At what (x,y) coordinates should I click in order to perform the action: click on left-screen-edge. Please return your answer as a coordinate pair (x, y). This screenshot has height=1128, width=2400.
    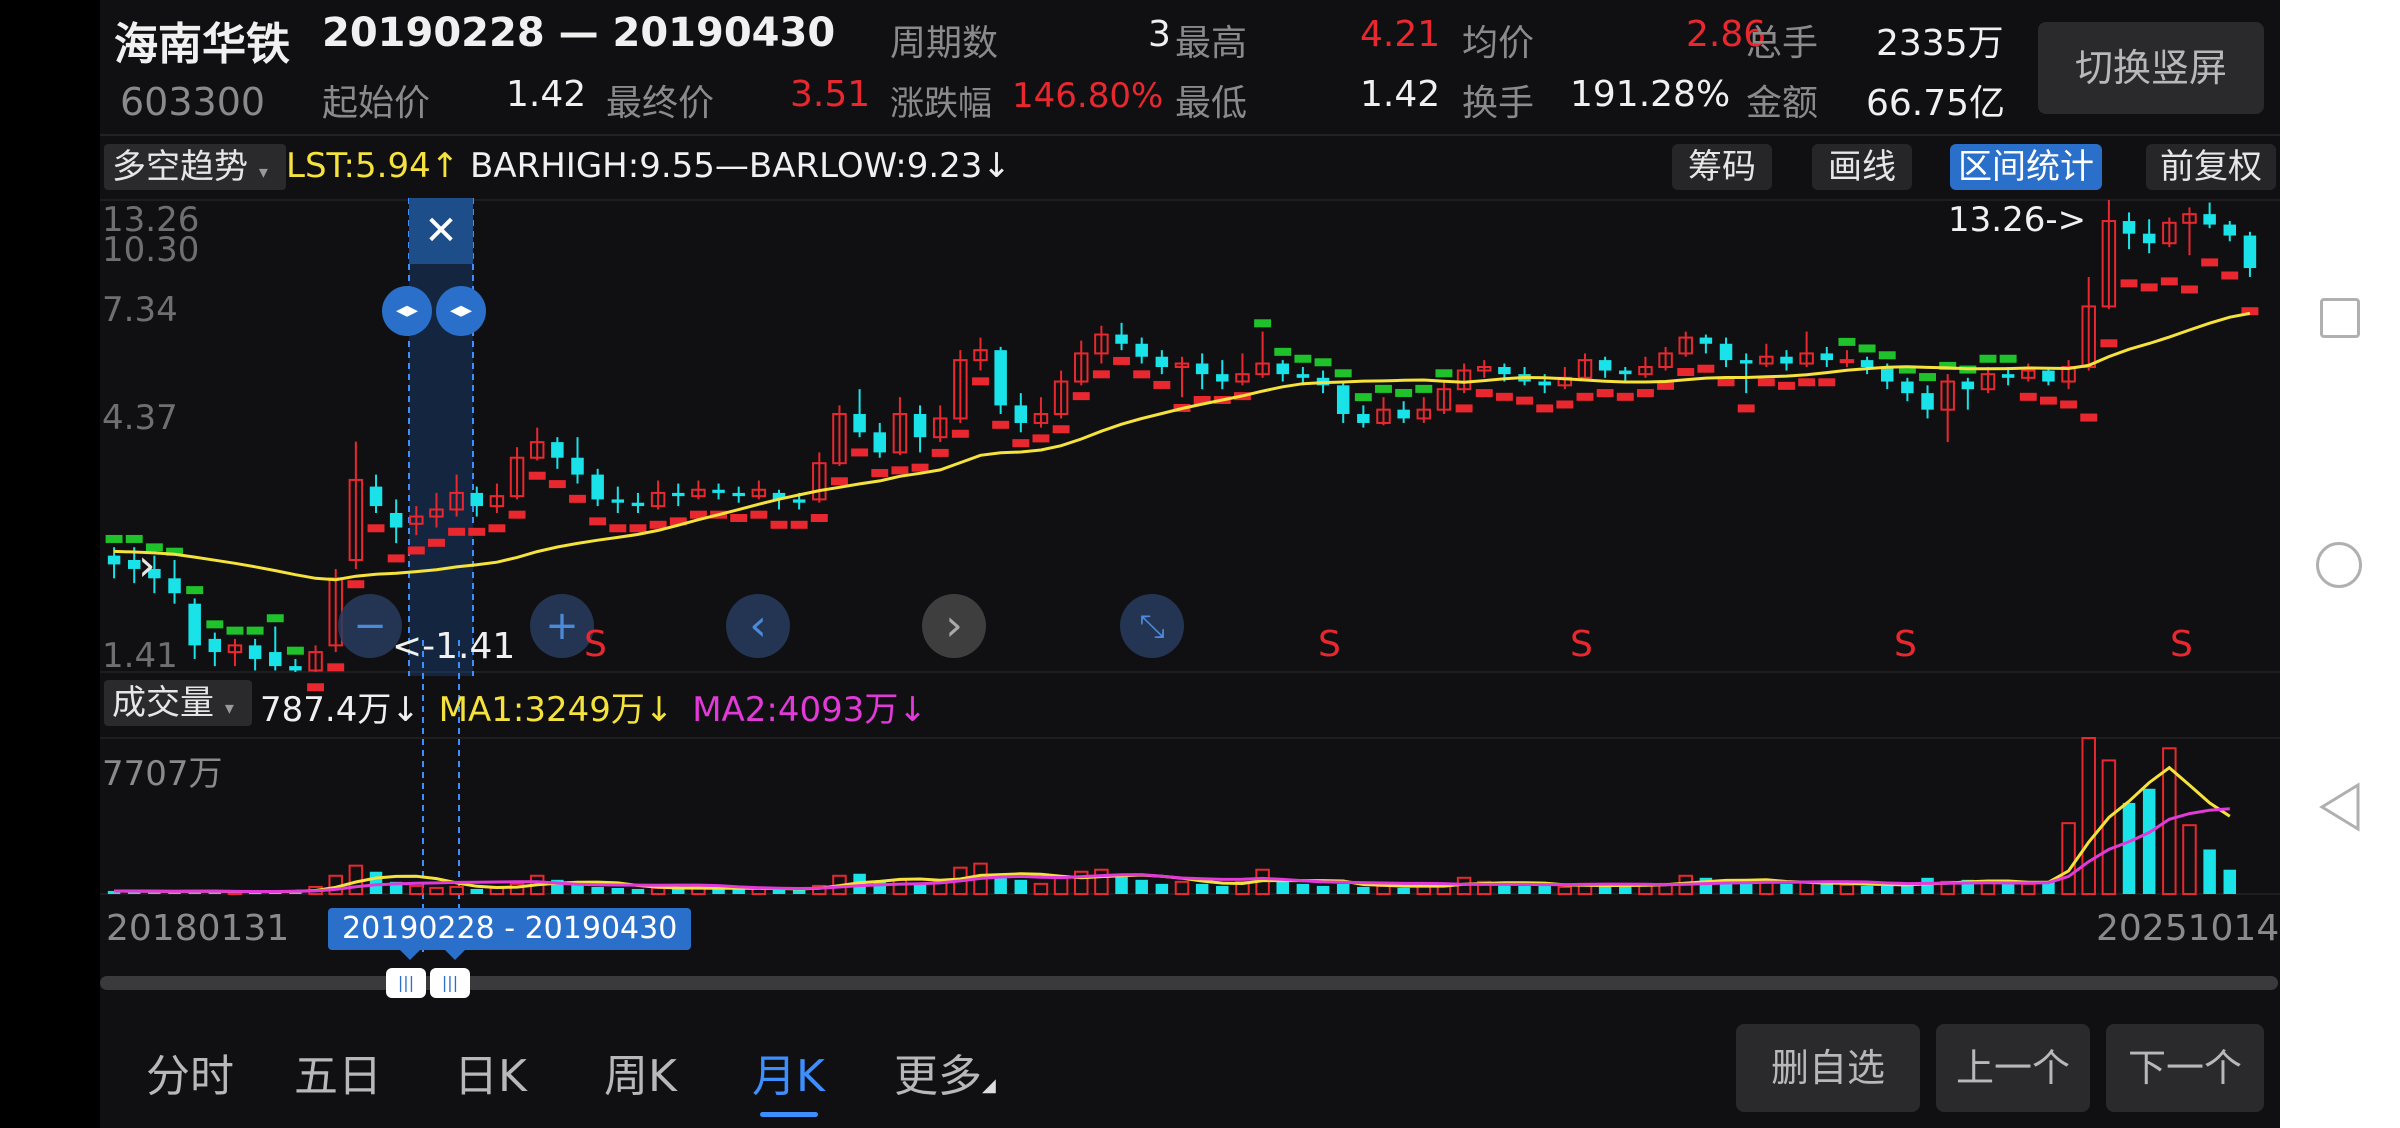
    Looking at the image, I should click on (50, 564).